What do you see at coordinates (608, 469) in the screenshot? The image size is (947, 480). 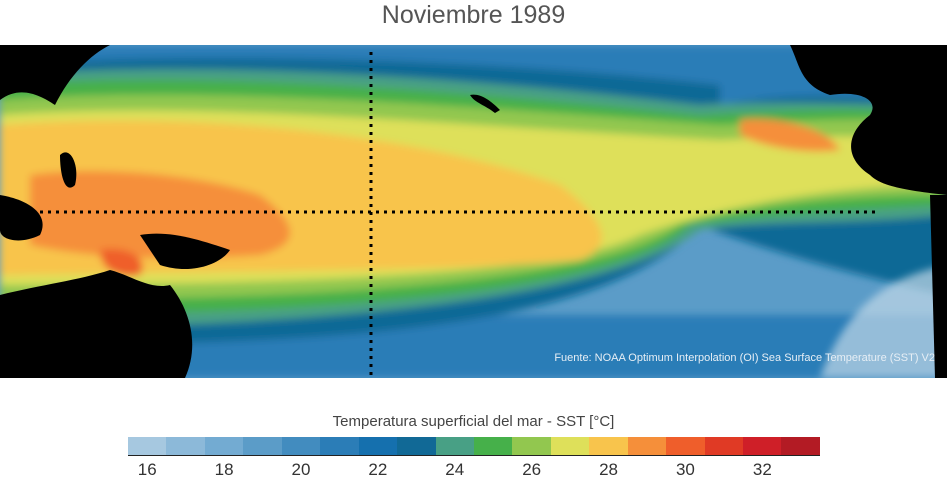 I see `colorbar-tick-label: 28` at bounding box center [608, 469].